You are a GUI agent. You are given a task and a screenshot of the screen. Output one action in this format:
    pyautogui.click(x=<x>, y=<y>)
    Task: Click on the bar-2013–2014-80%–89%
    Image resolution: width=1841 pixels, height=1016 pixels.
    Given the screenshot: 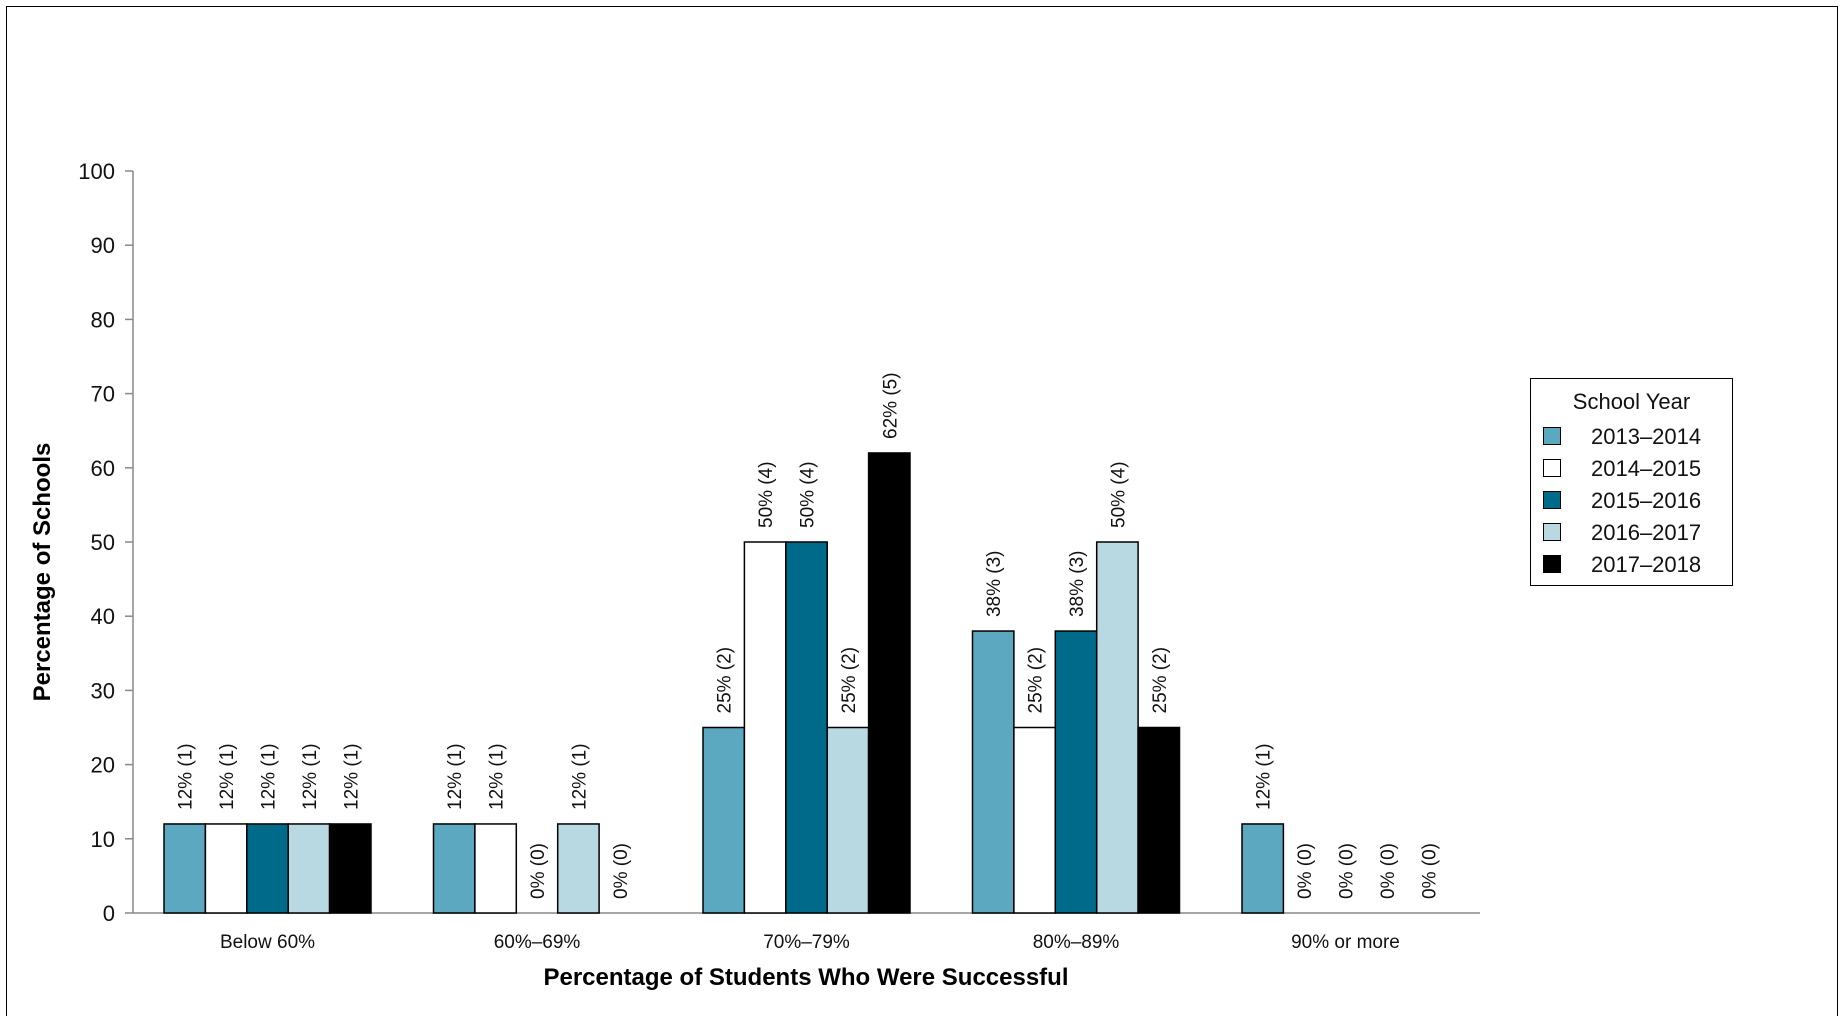 What is the action you would take?
    pyautogui.click(x=993, y=772)
    